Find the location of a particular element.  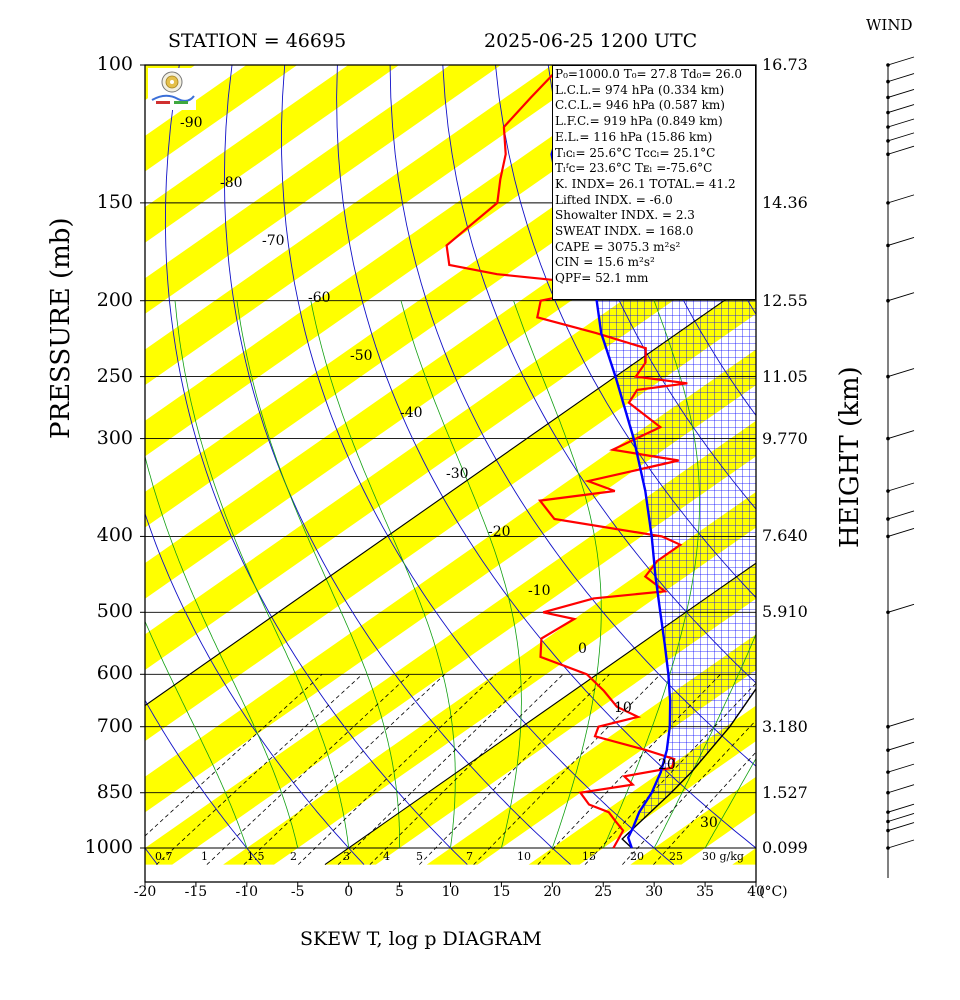

mixing-ratio-label: 5 is located at coordinates (419, 856).